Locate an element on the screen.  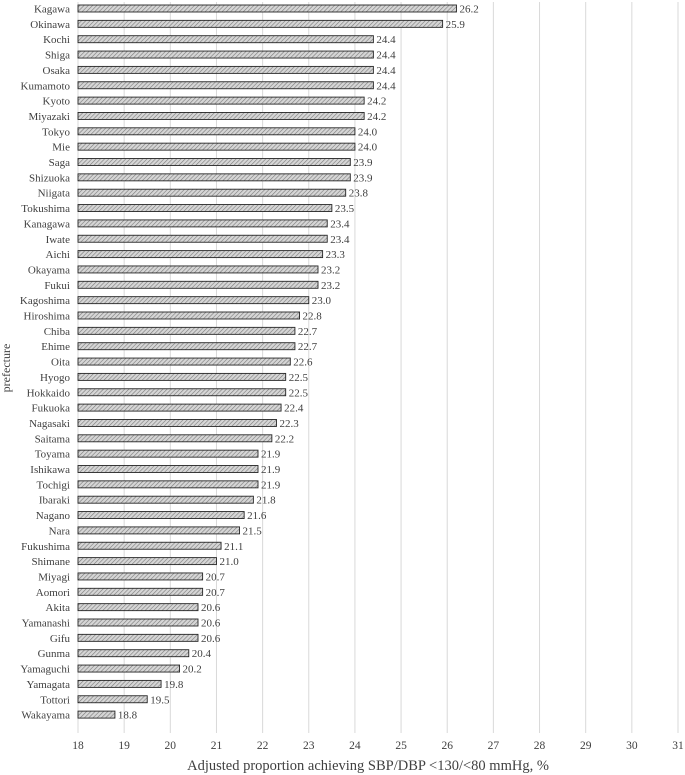
category-label: Oita is located at coordinates (60, 363).